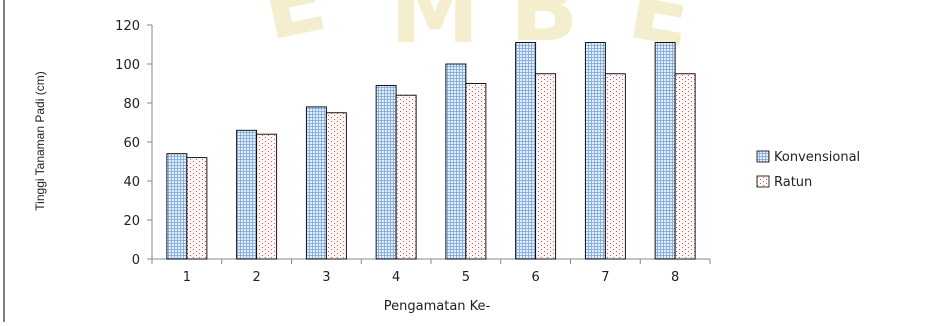 This screenshot has width=935, height=326. What do you see at coordinates (127, 65) in the screenshot?
I see `y-tick-label: 100` at bounding box center [127, 65].